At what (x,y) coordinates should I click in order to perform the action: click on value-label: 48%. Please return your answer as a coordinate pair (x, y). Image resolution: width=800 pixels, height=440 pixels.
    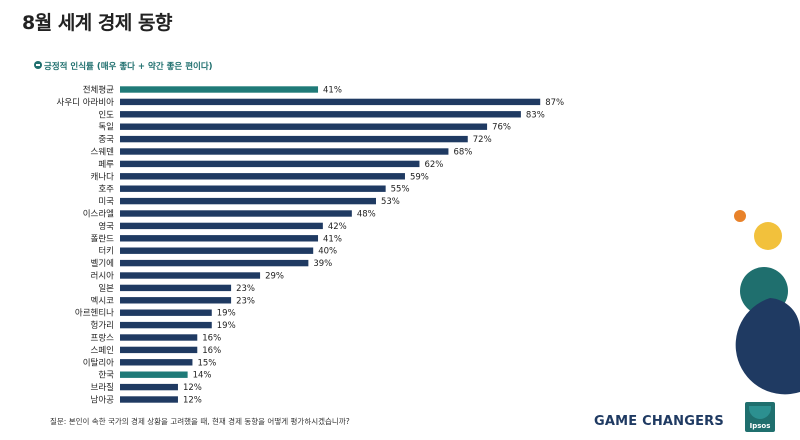
    Looking at the image, I should click on (366, 215).